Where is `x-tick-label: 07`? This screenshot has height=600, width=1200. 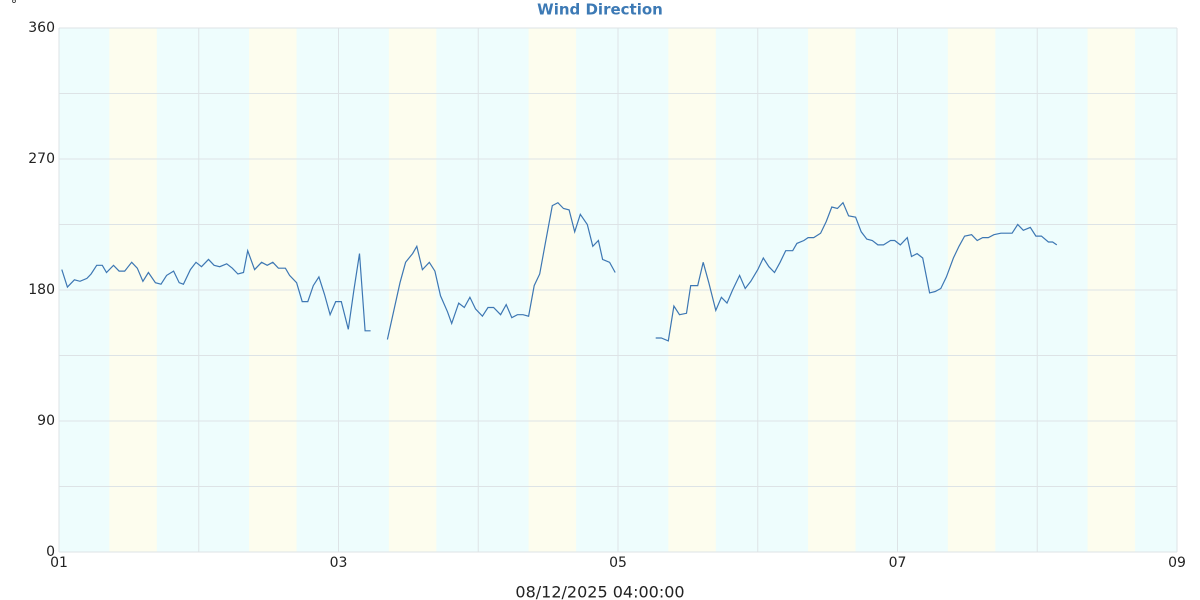
x-tick-label: 07 is located at coordinates (898, 563).